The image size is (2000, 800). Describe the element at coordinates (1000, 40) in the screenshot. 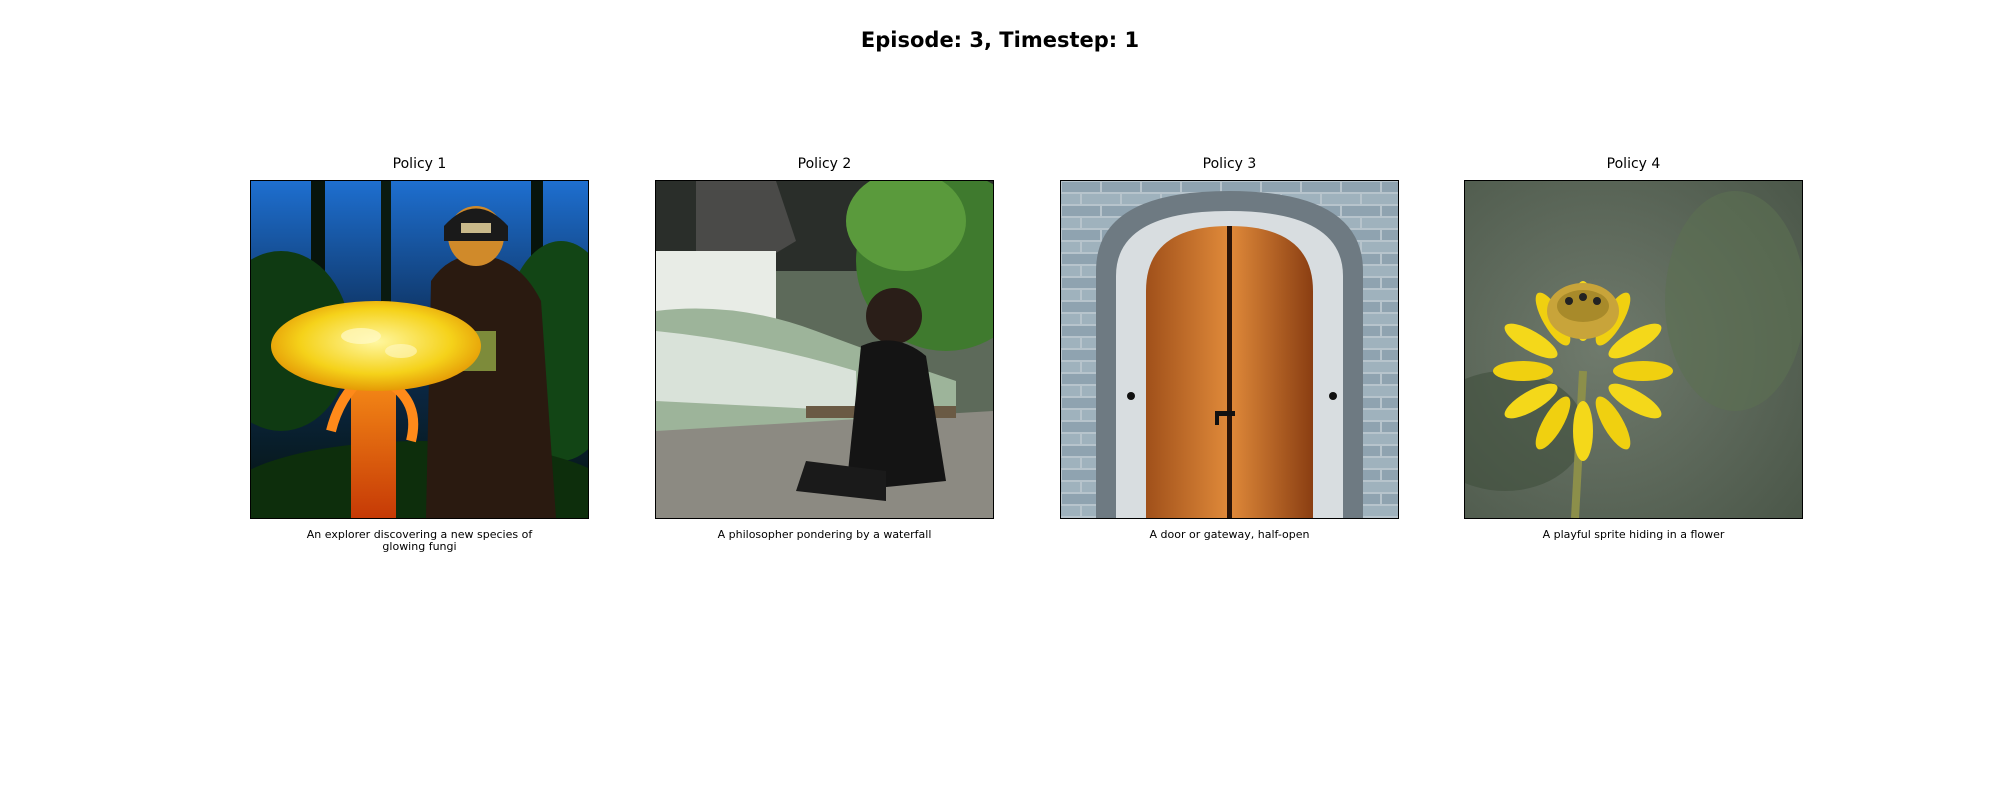

I see `figure-suptitle: Episode: 3, Timestep: 1` at that location.